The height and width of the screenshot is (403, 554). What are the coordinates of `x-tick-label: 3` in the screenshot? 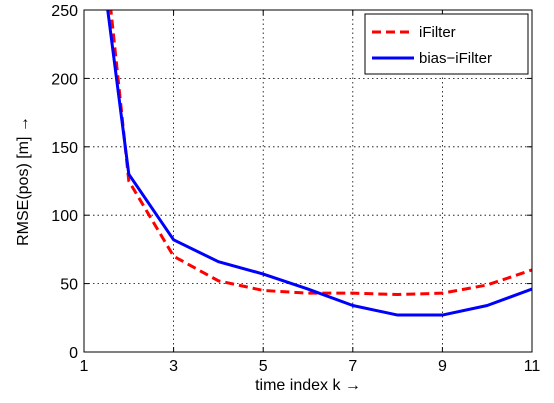 It's located at (173, 366).